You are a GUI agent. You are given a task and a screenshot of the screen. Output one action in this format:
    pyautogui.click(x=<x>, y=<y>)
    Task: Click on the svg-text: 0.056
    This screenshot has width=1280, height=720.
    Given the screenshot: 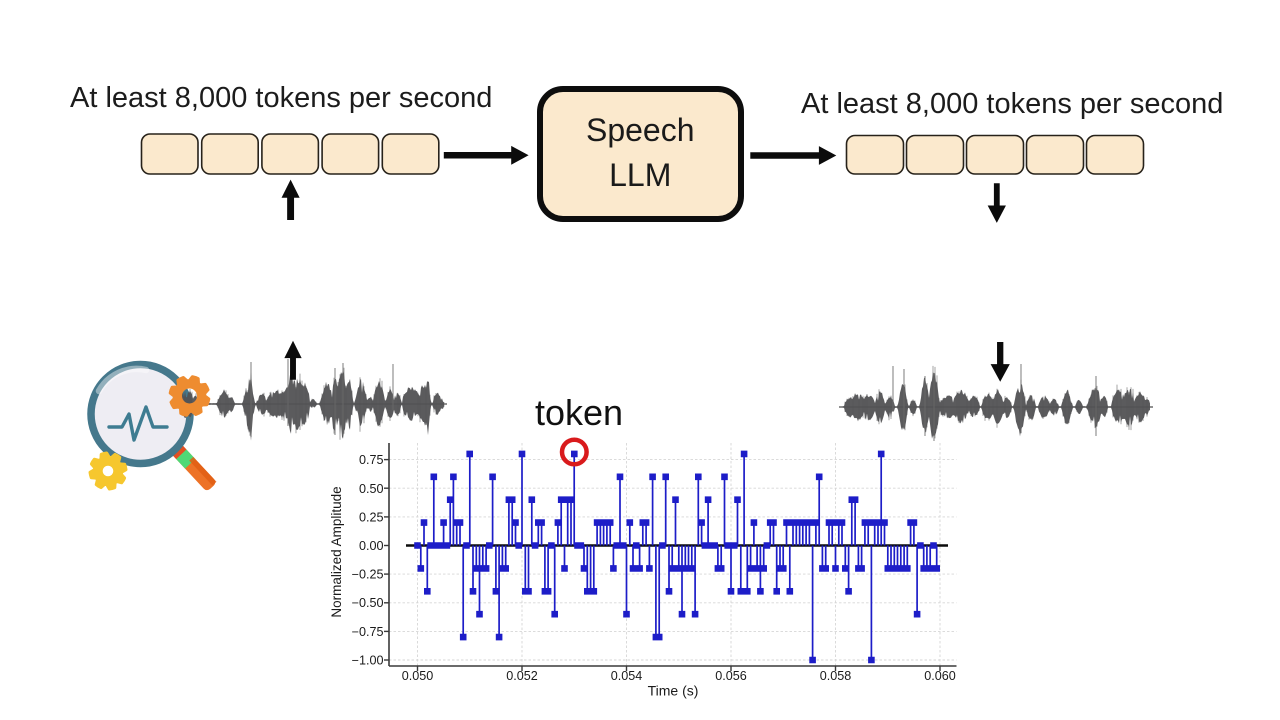 What is the action you would take?
    pyautogui.click(x=731, y=676)
    